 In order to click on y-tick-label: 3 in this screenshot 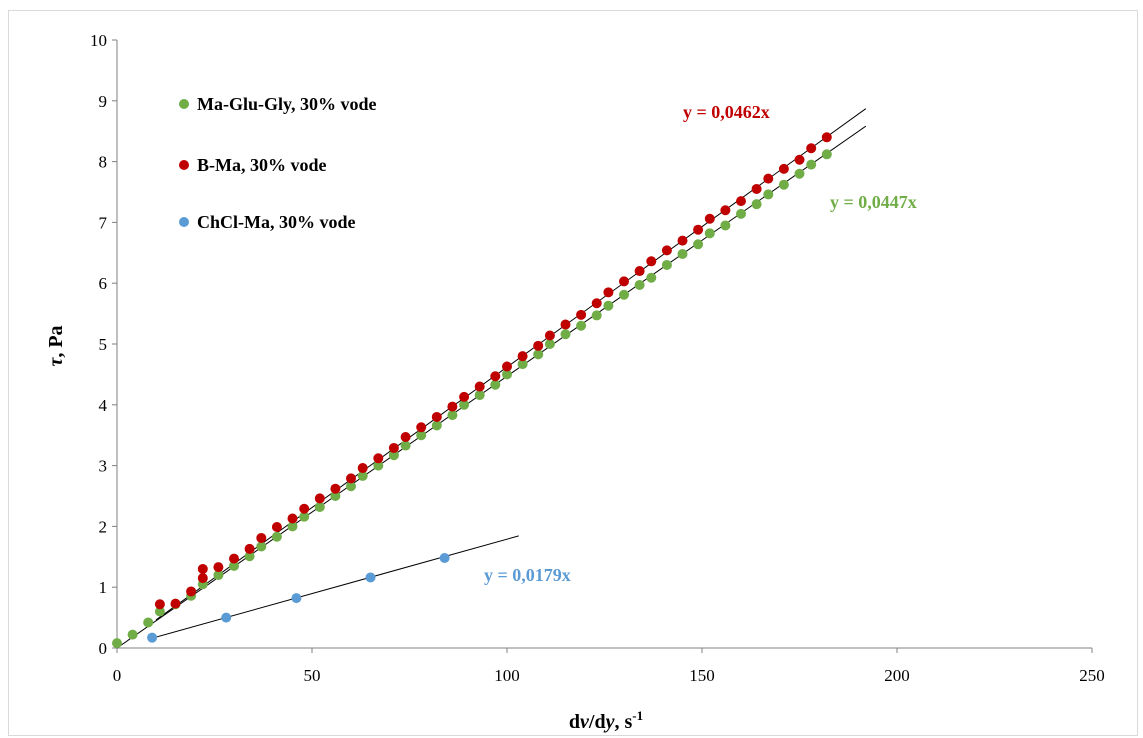, I will do `click(103, 466)`.